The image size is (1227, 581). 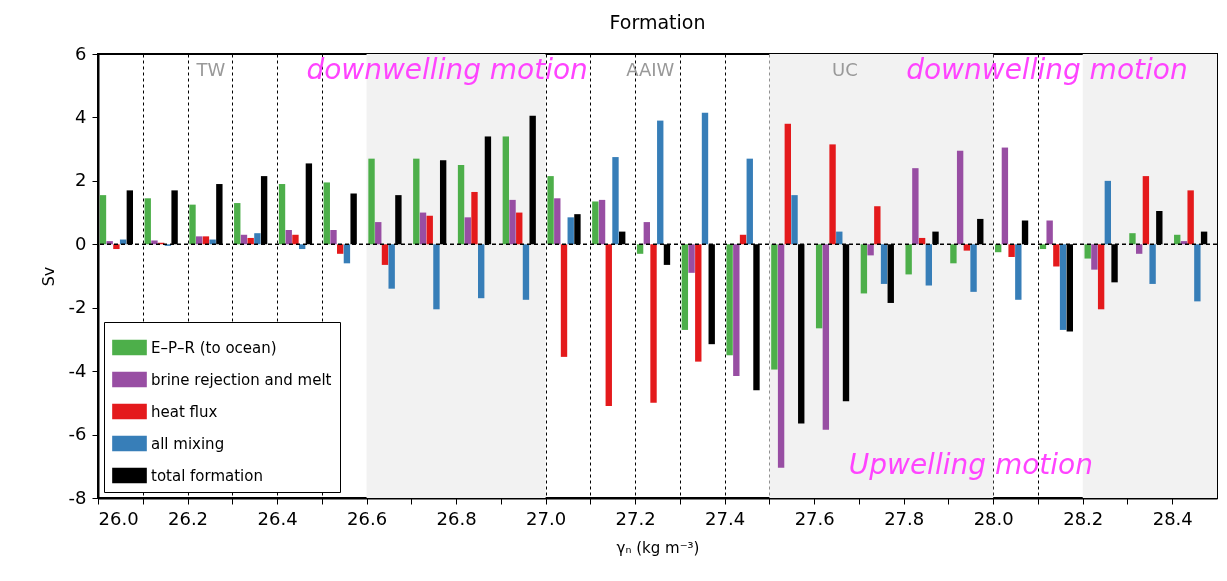 What do you see at coordinates (184, 411) in the screenshot?
I see `legend-label: heat flux` at bounding box center [184, 411].